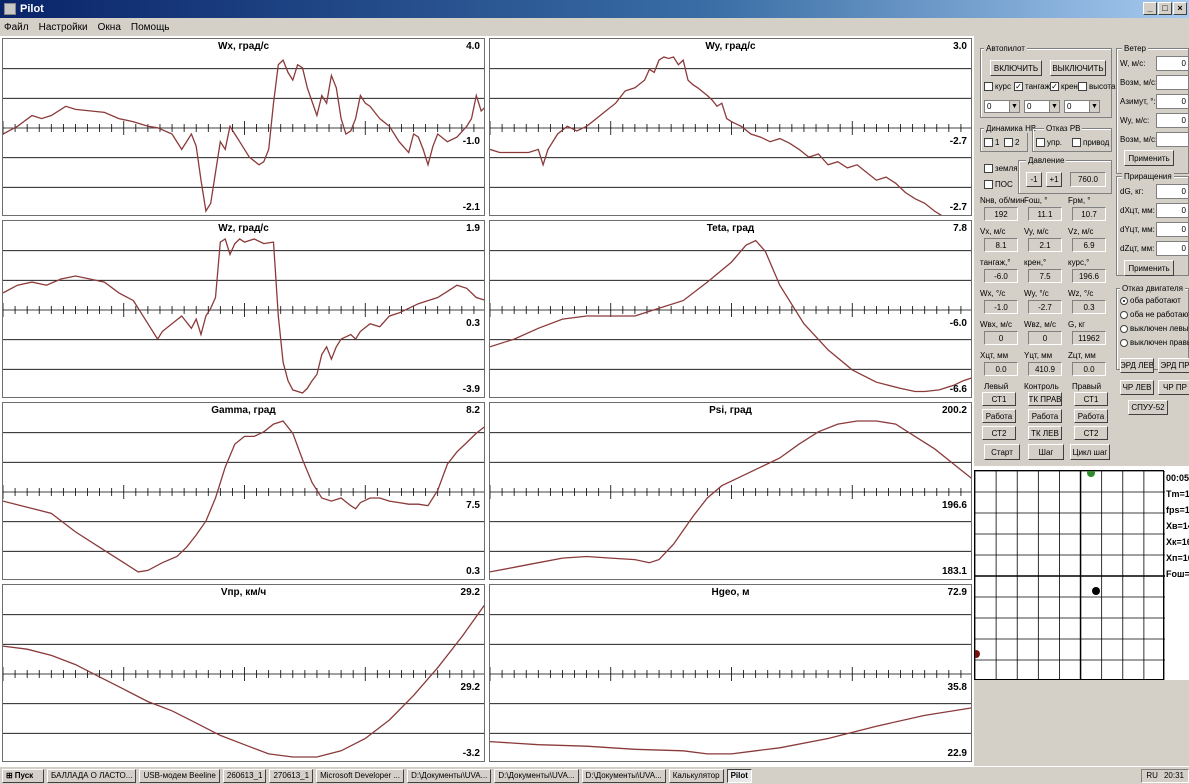 This screenshot has width=1189, height=784. Describe the element at coordinates (1090, 142) in the screenshot. I see `check-fail-drive: привод` at that location.